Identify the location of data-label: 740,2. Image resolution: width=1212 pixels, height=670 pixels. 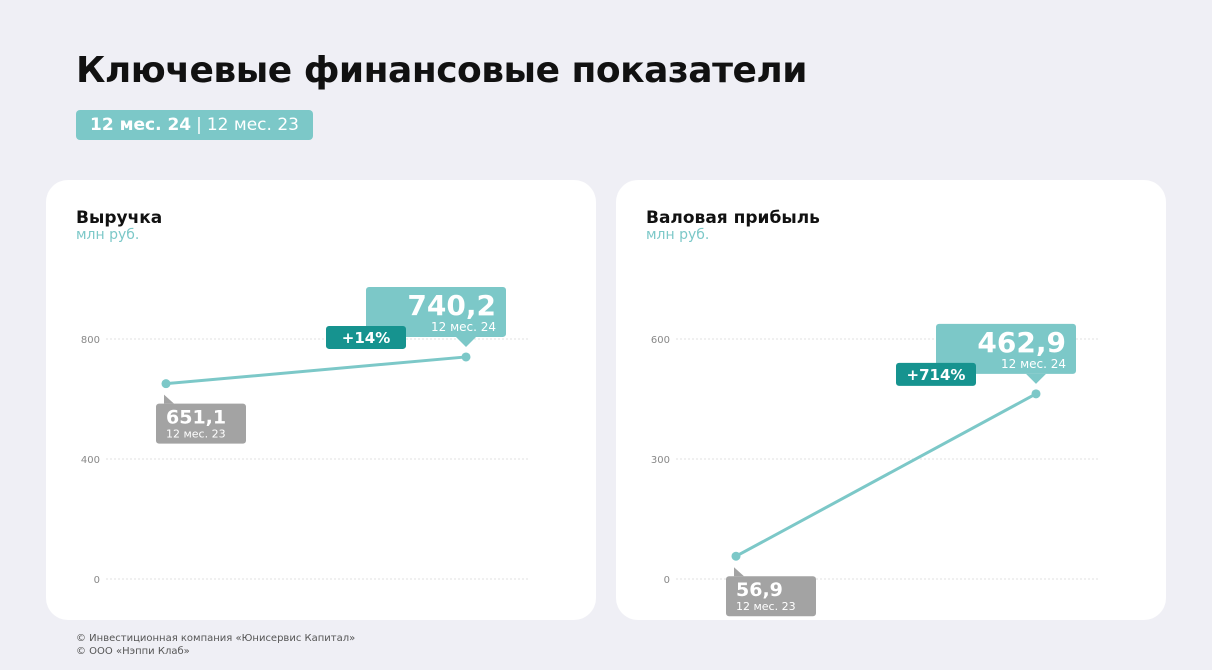
(451, 305).